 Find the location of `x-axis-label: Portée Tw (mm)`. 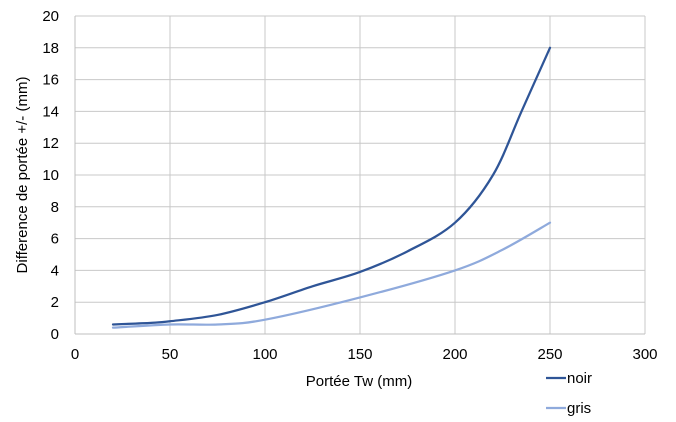

x-axis-label: Portée Tw (mm) is located at coordinates (359, 381).